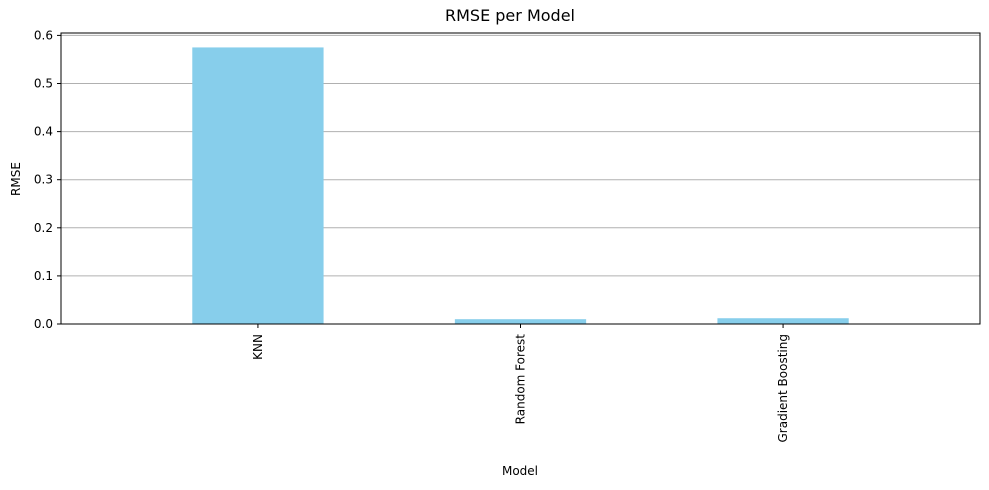 Image resolution: width=989 pixels, height=490 pixels. Describe the element at coordinates (783, 388) in the screenshot. I see `x-tick-label: Gradient Boosting` at that location.